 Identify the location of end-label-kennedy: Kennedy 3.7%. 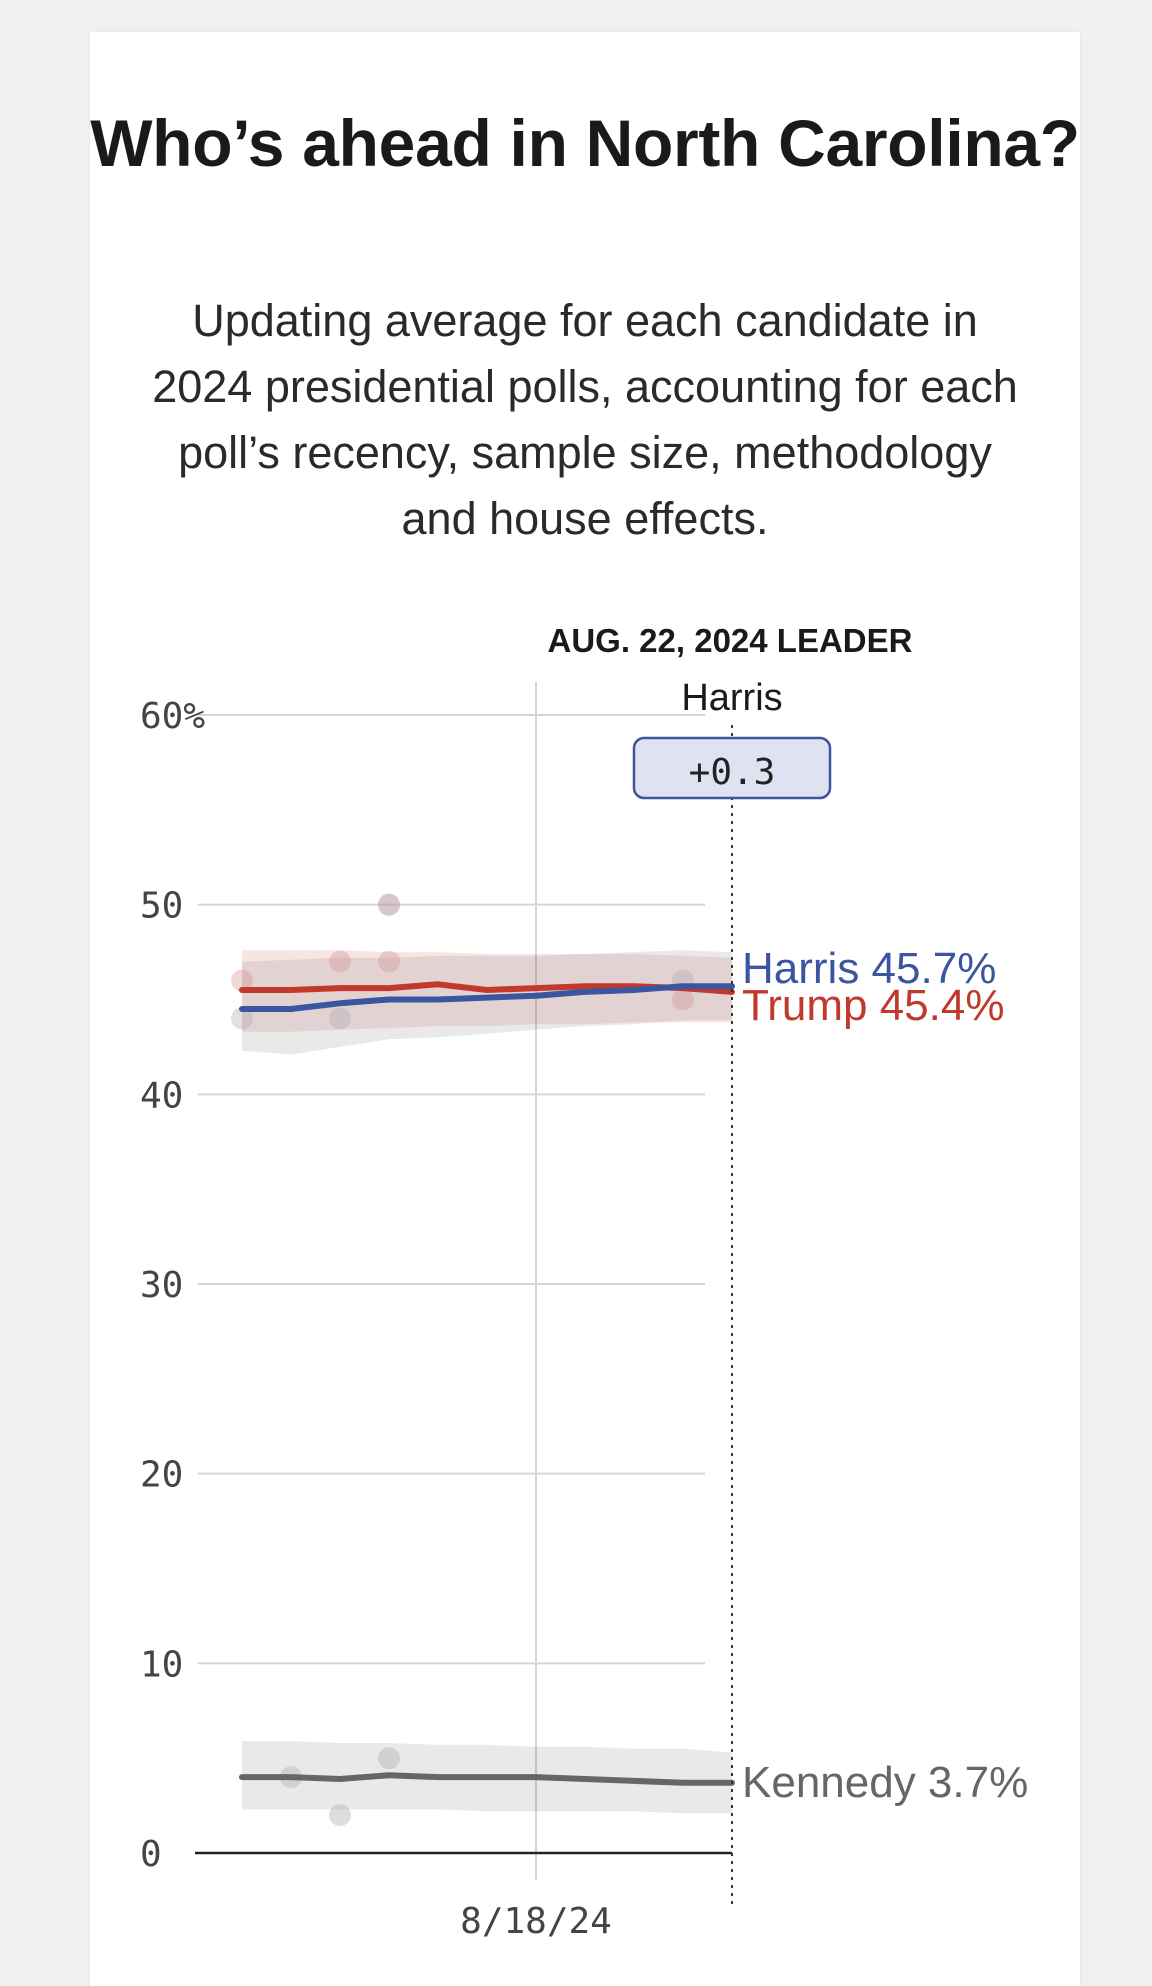
(885, 1782).